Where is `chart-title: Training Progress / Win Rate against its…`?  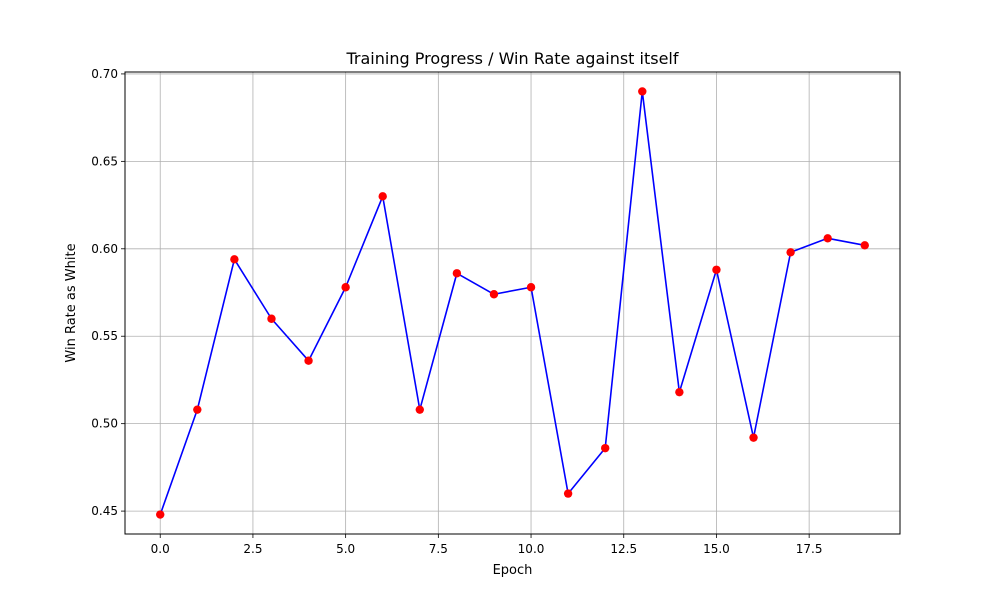
chart-title: Training Progress / Win Rate against its… is located at coordinates (512, 58).